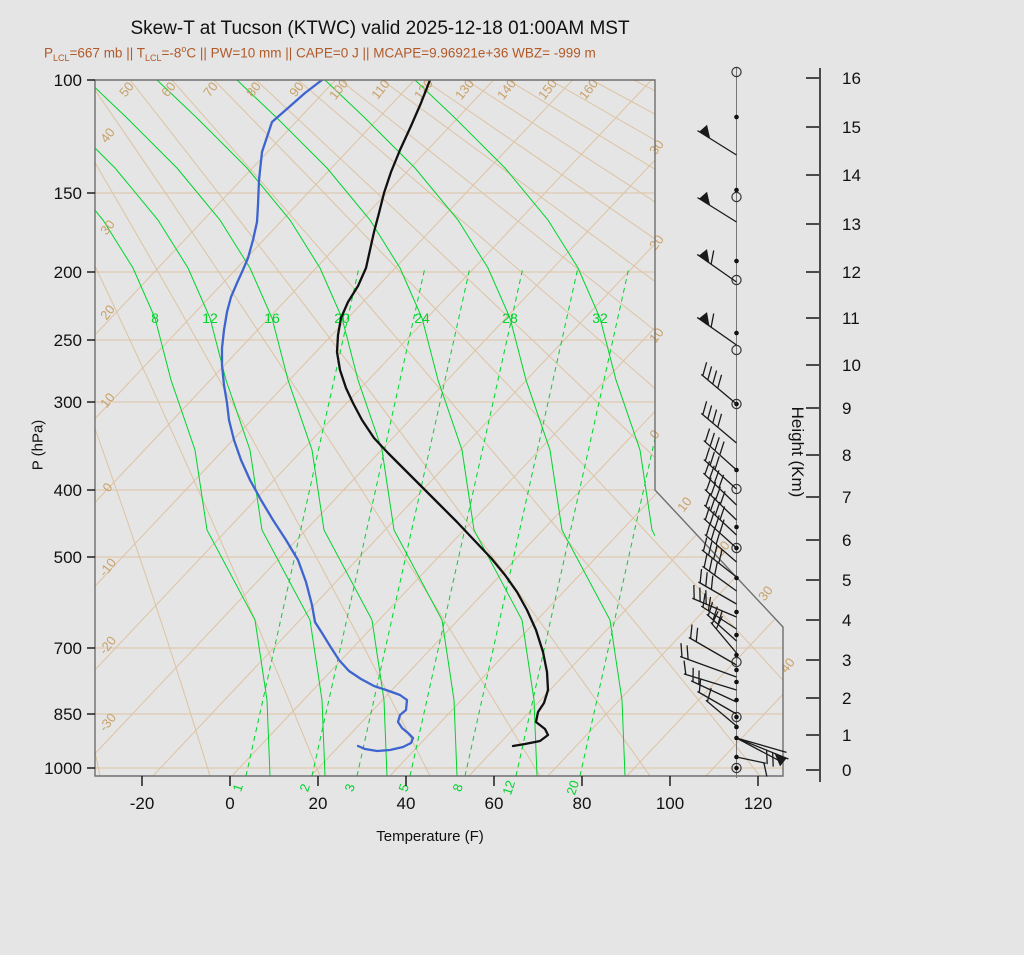  I want to click on height-tick-label: 7, so click(846, 497).